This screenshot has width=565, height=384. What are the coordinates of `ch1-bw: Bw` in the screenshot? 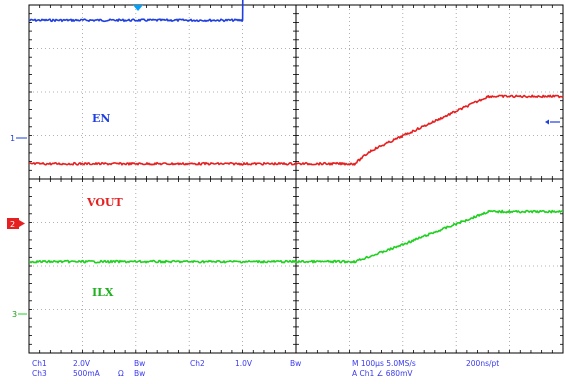 It's located at (139, 363).